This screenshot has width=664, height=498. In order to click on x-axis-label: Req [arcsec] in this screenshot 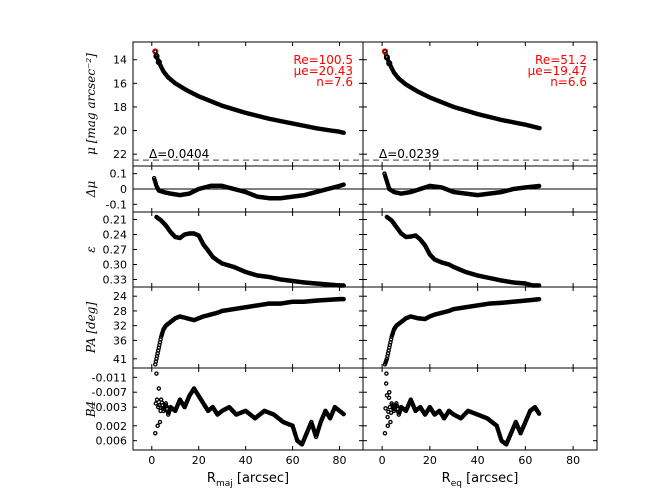, I will do `click(480, 480)`.